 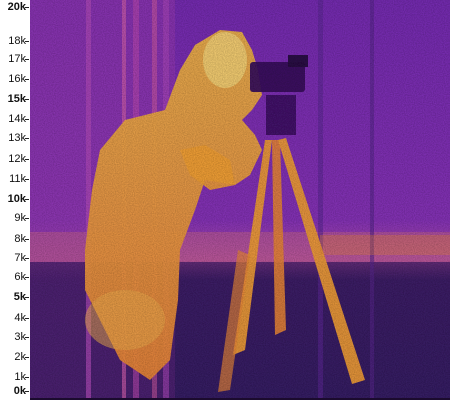 I want to click on tick-5k: 5k, so click(x=15, y=297).